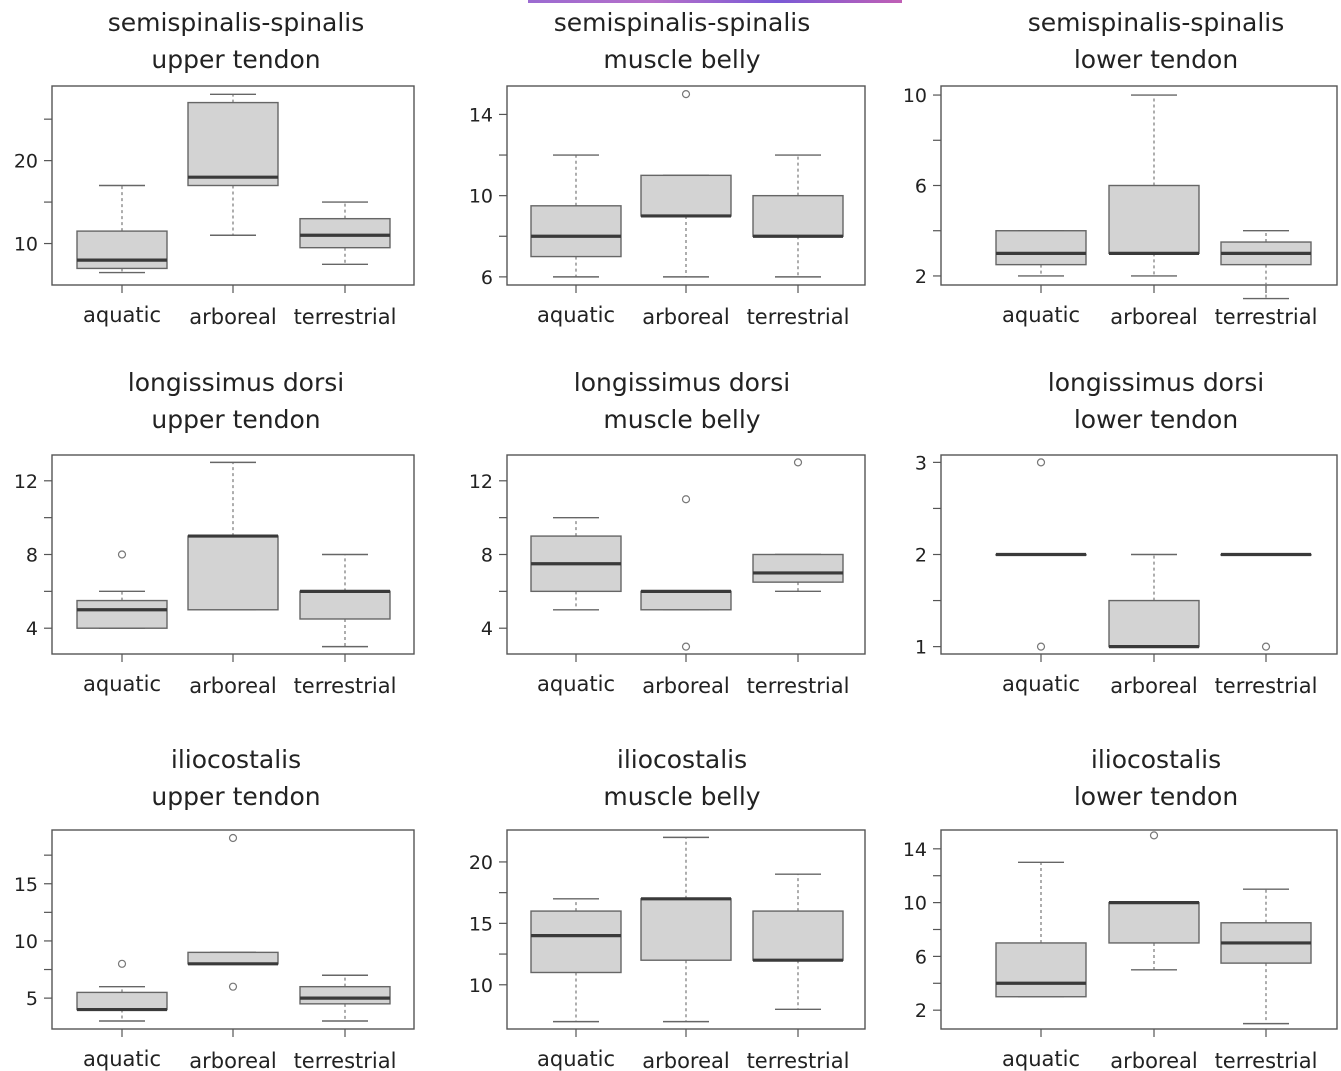 The width and height of the screenshot is (1341, 1071). I want to click on y-tick-label: 3, so click(921, 463).